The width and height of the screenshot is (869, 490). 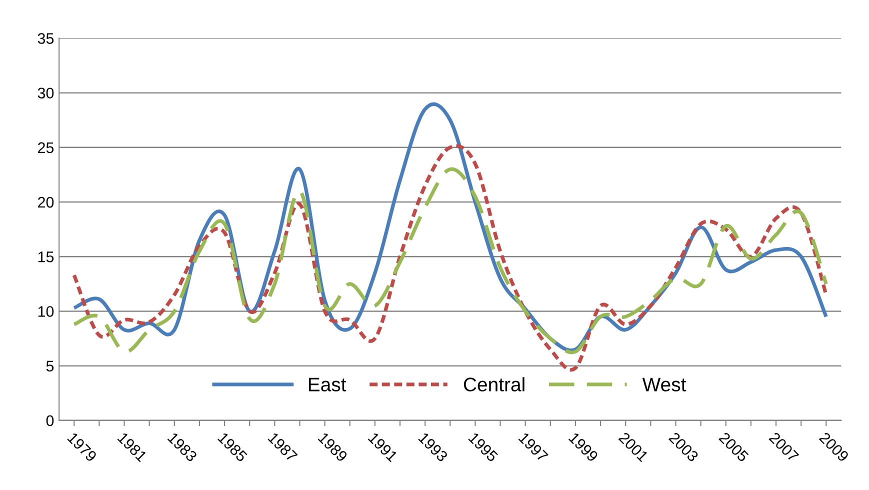 I want to click on y-tick-label: 5, so click(x=50, y=366).